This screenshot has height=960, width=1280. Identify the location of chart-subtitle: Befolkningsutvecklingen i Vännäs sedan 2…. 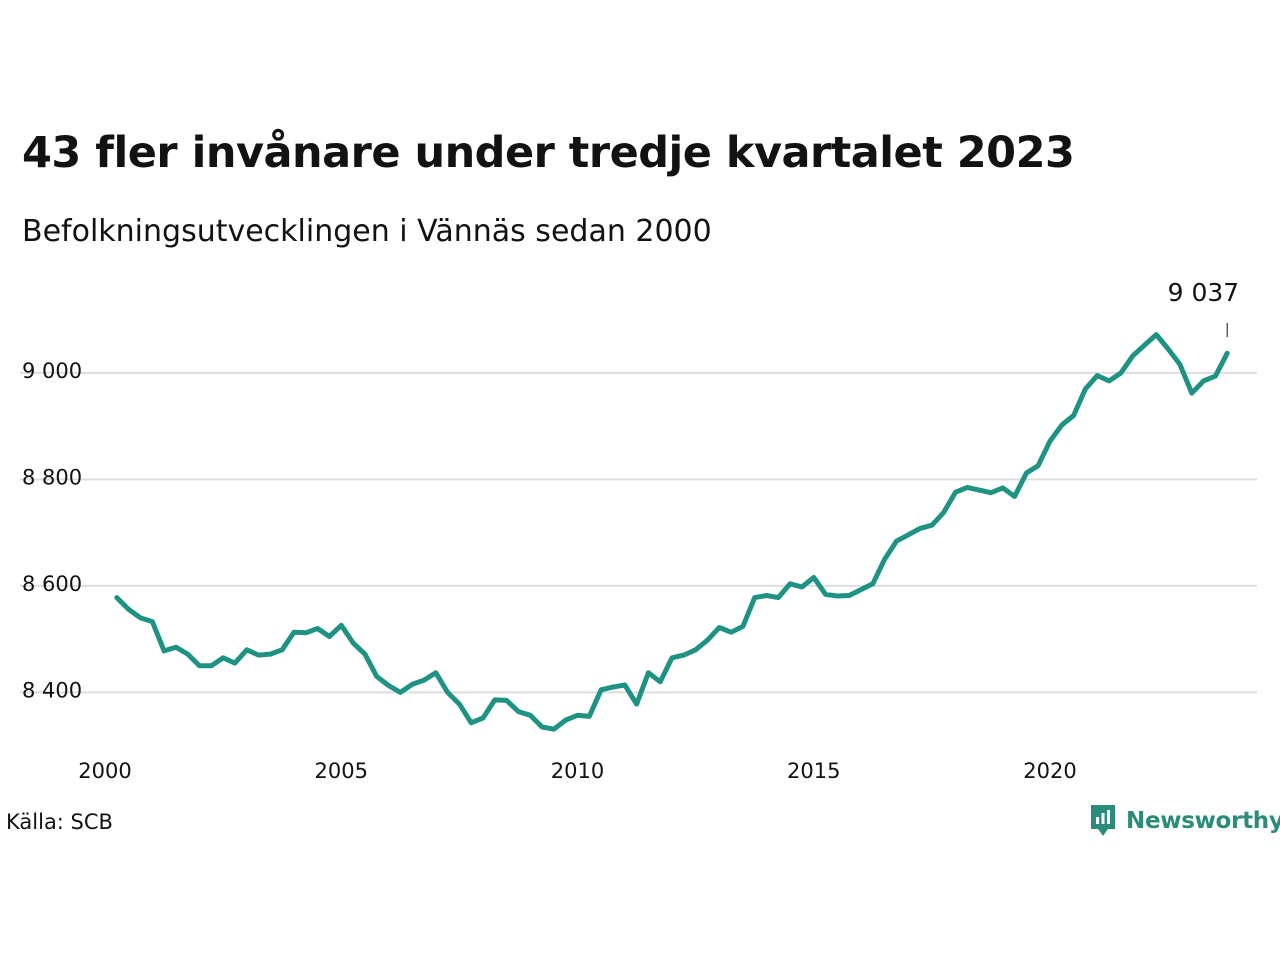
(367, 231).